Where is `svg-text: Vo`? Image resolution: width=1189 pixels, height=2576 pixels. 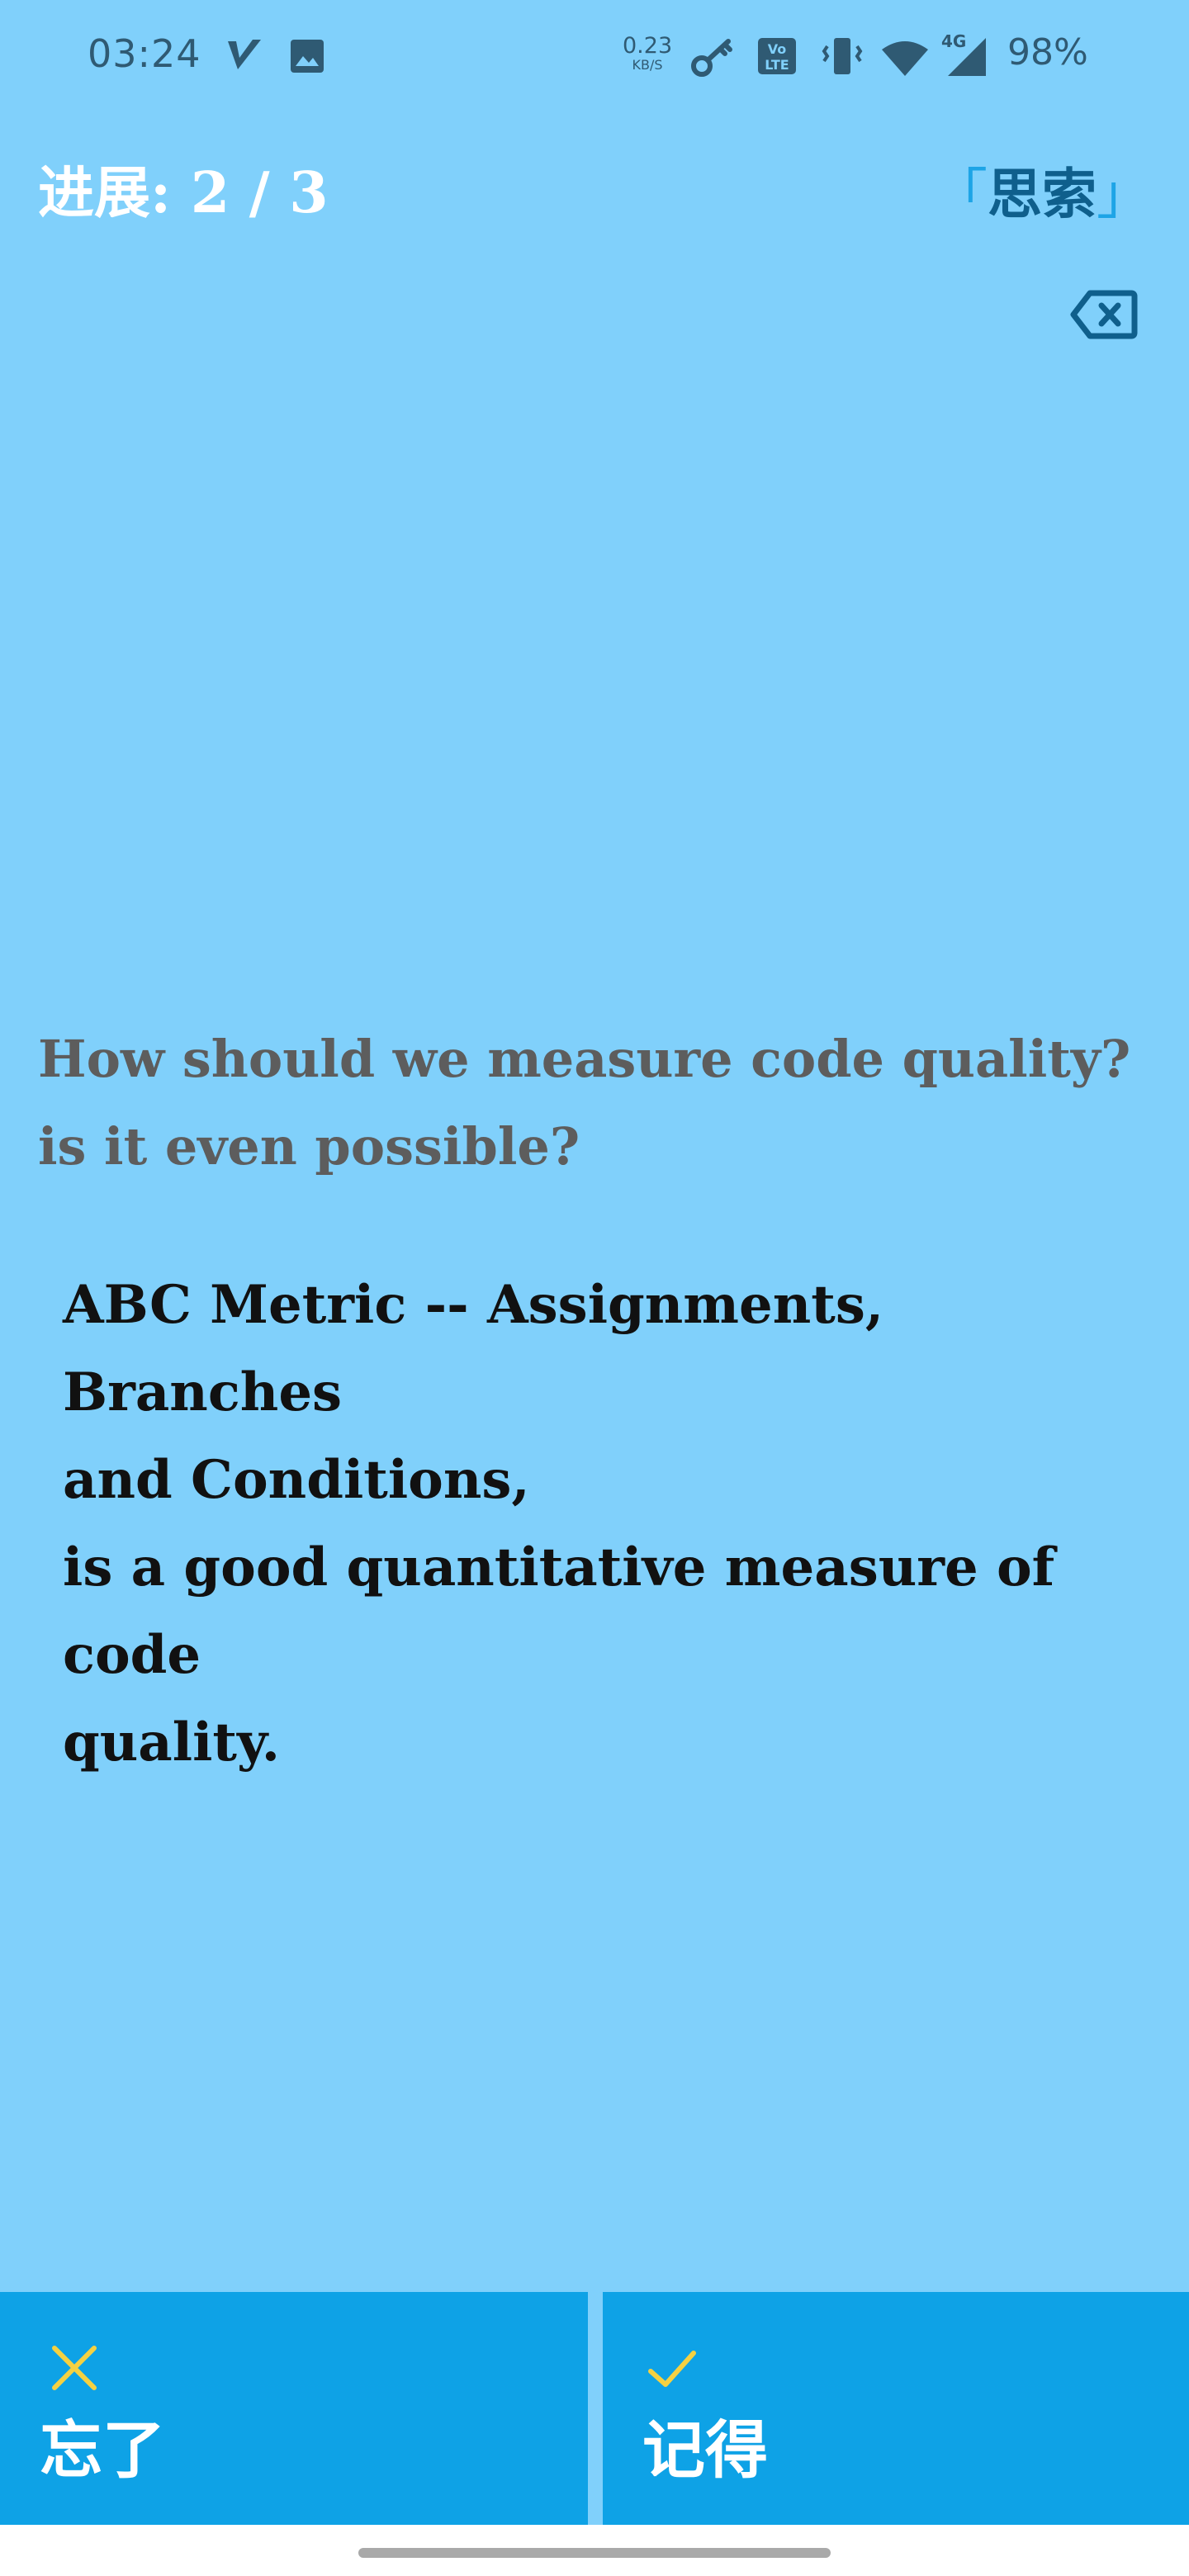
svg-text: Vo is located at coordinates (777, 49).